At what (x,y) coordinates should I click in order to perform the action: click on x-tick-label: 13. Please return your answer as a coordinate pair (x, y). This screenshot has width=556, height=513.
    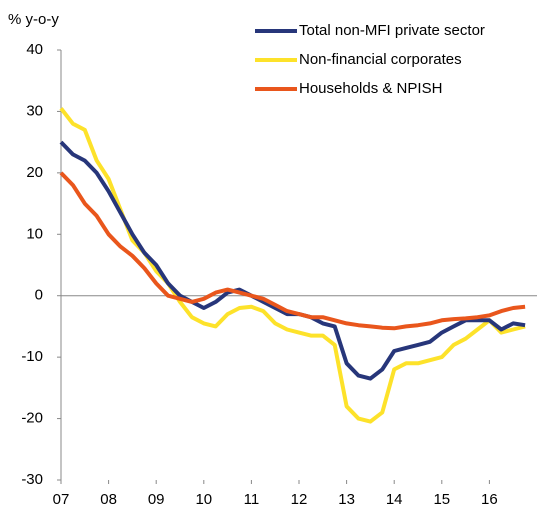
    Looking at the image, I should click on (346, 499).